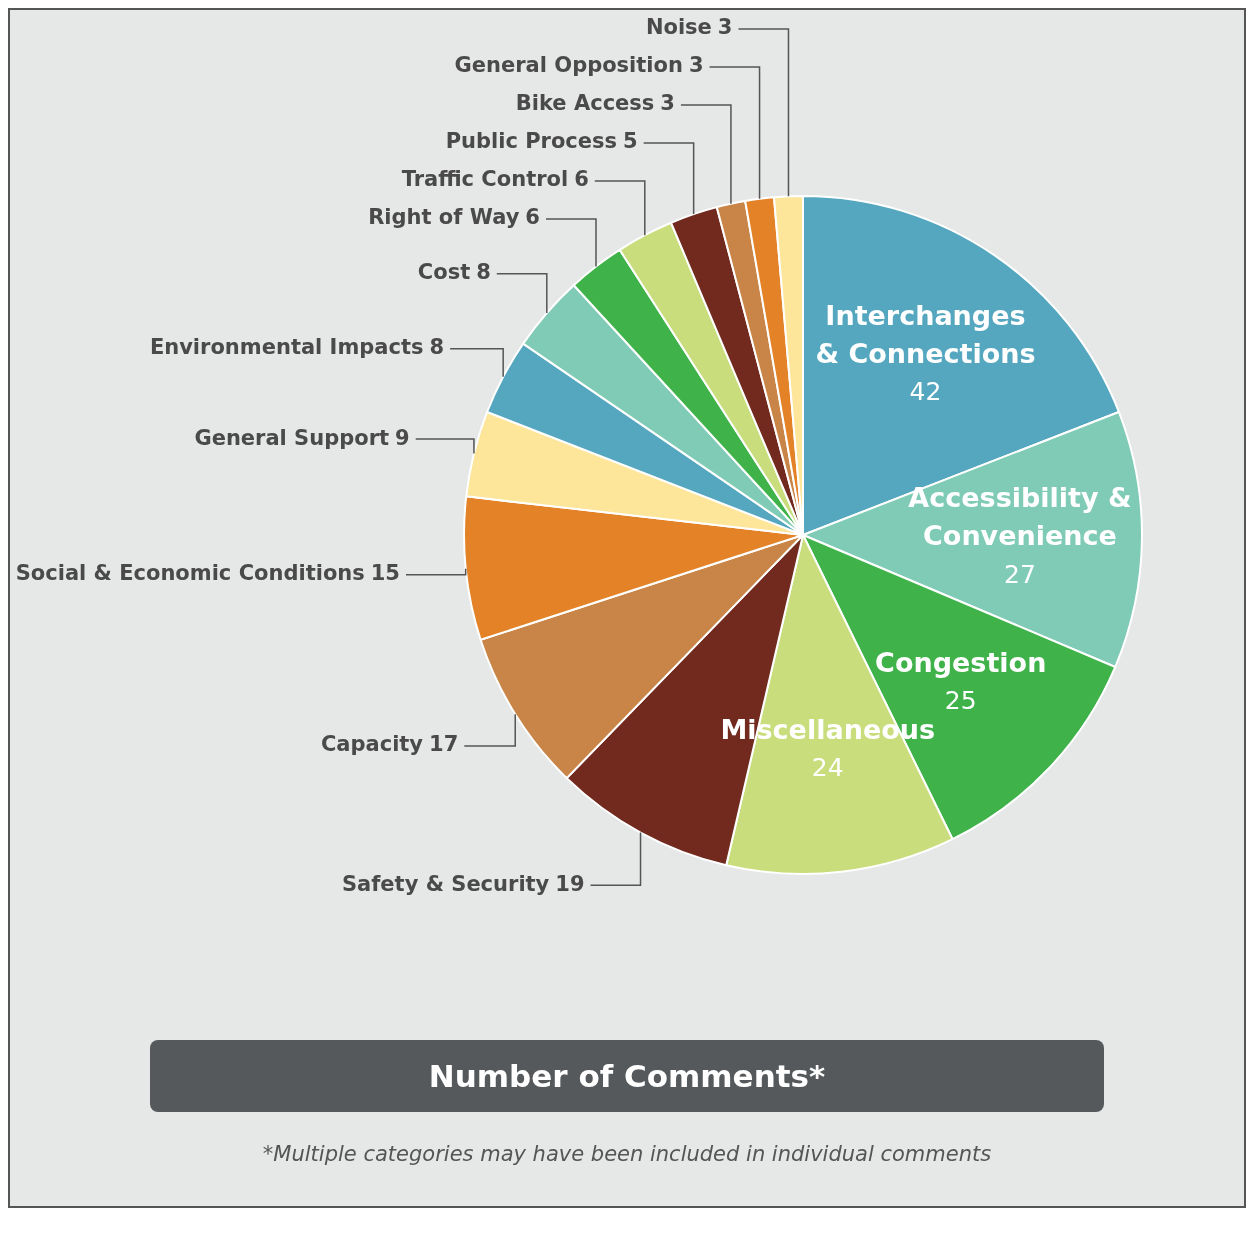 The width and height of the screenshot is (1250, 1234). Describe the element at coordinates (570, 883) in the screenshot. I see `data-label: 19` at that location.